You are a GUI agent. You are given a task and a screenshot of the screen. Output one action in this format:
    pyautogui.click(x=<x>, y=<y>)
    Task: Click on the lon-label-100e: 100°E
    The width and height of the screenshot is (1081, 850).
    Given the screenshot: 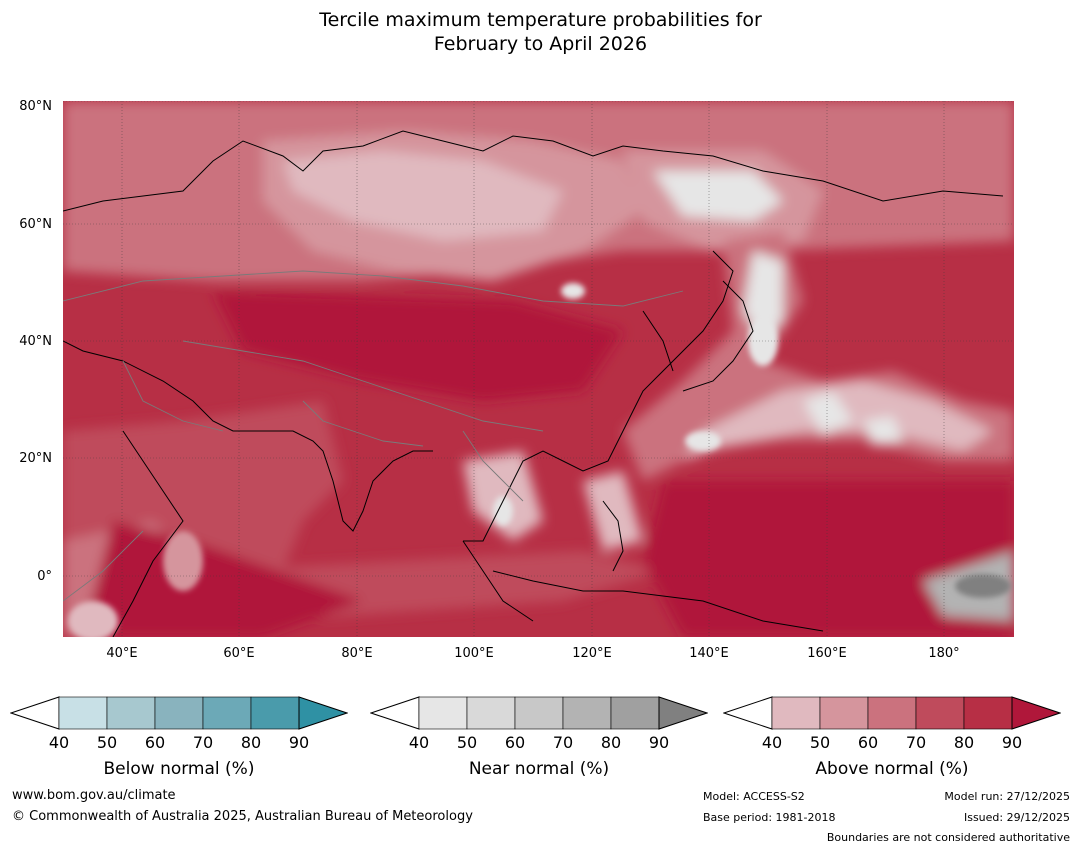 What is the action you would take?
    pyautogui.click(x=474, y=653)
    